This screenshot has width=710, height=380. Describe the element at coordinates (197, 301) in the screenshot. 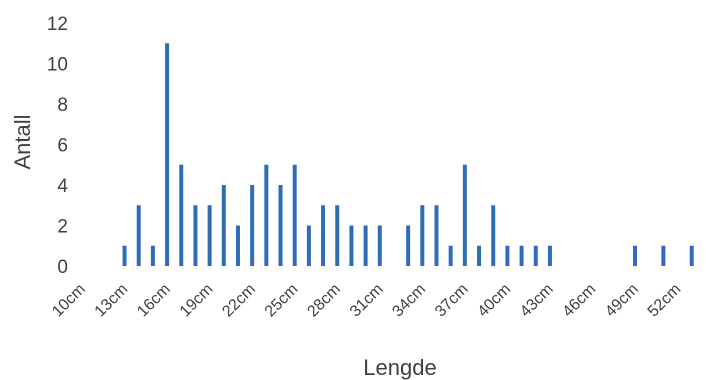

I see `x-tick-label: 19cm` at that location.